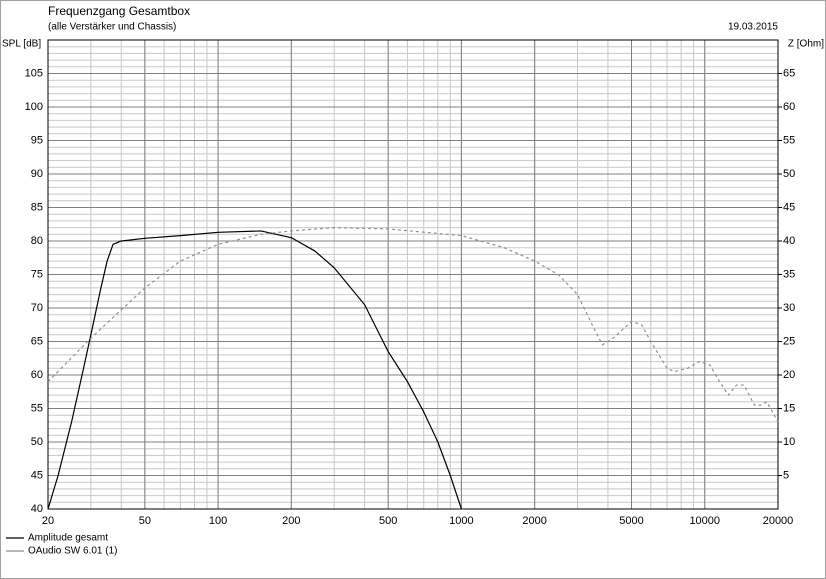 The height and width of the screenshot is (579, 826). Describe the element at coordinates (704, 521) in the screenshot. I see `x-tick-label: 10000` at that location.